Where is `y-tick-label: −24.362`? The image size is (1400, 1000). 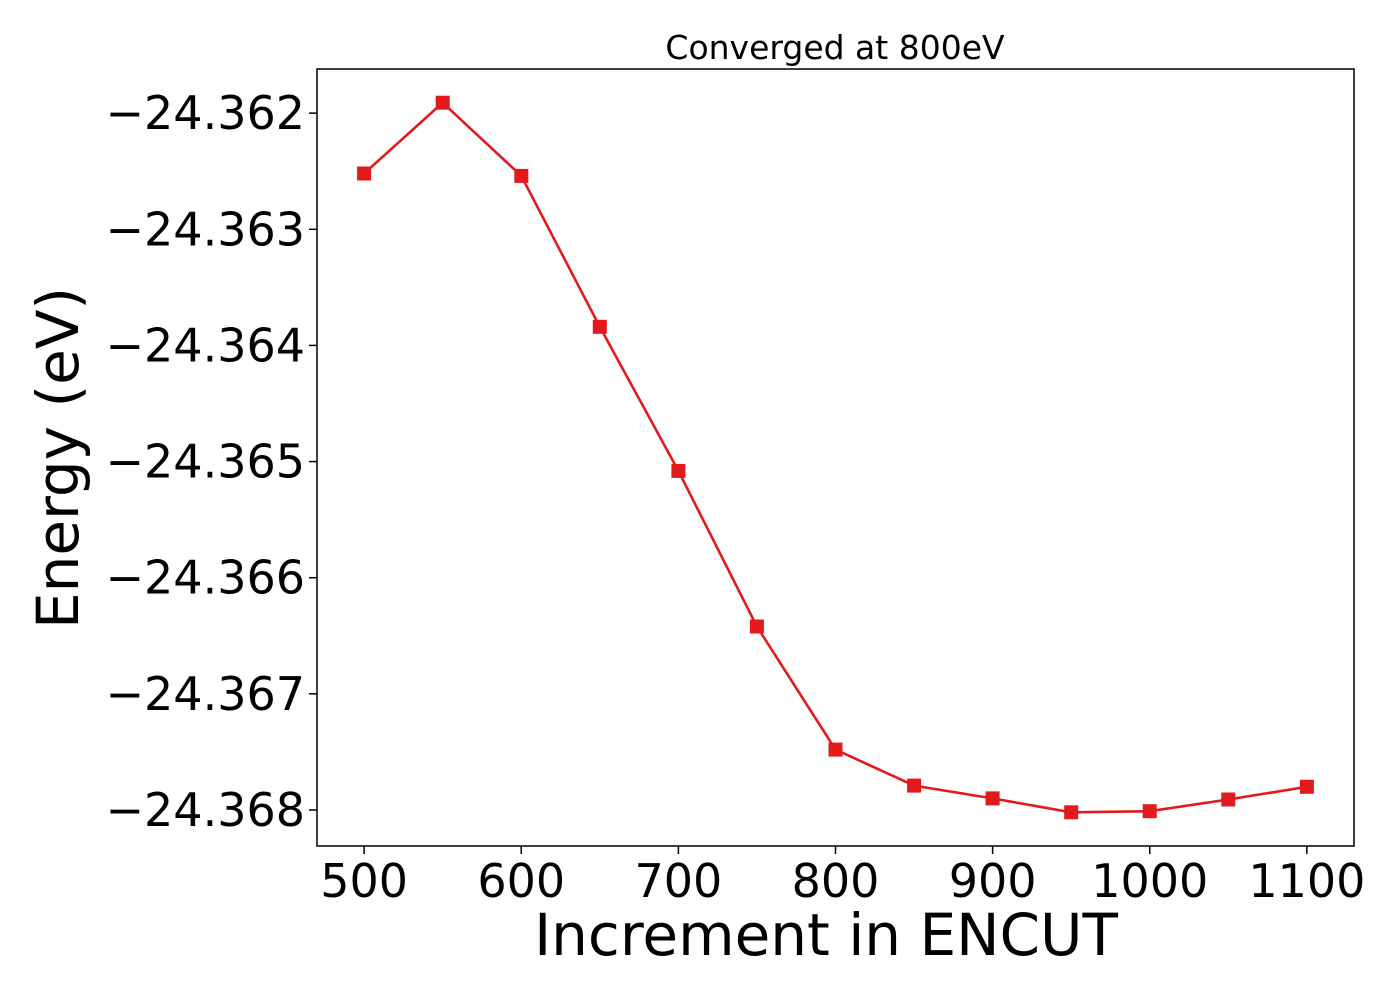 y-tick-label: −24.362 is located at coordinates (206, 113).